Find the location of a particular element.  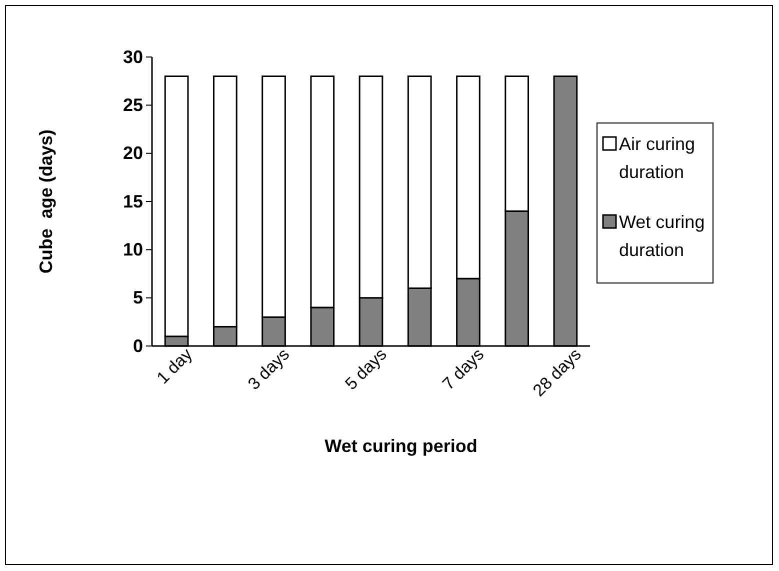

x-axis-title: Wet curing period is located at coordinates (401, 446).